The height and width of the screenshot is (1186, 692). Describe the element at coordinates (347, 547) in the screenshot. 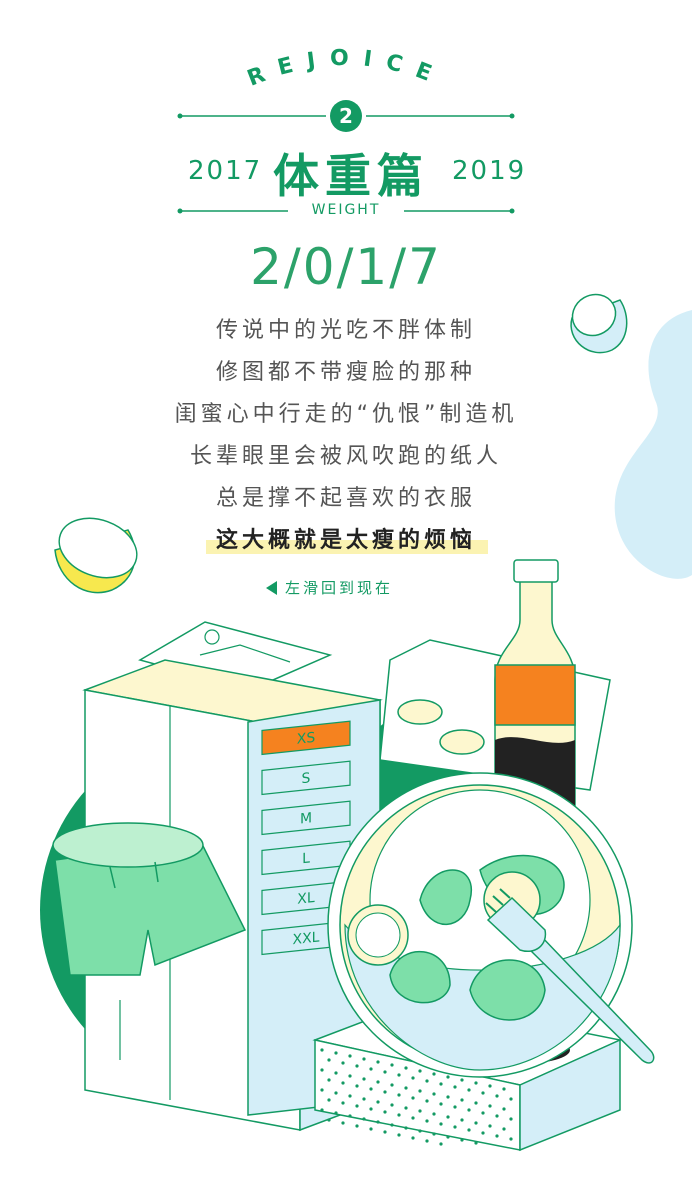

I see `highlight-bar` at that location.